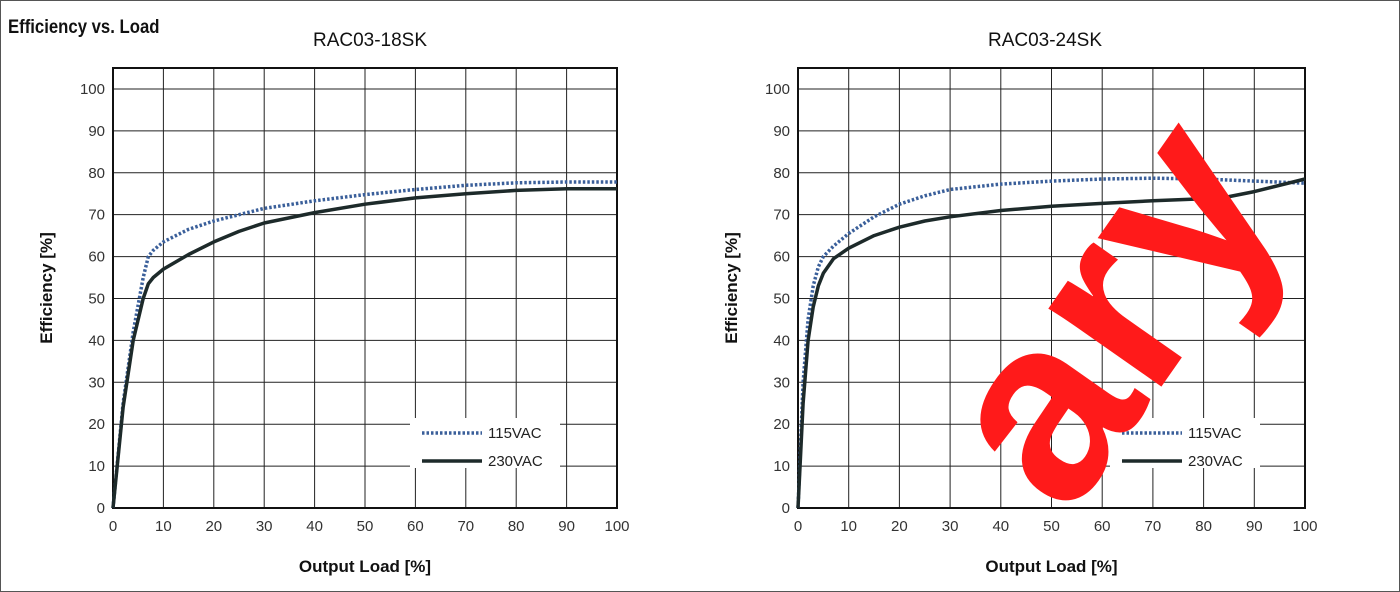 The height and width of the screenshot is (592, 1400). What do you see at coordinates (370, 40) in the screenshot?
I see `chart-title: RAC03-18SK` at bounding box center [370, 40].